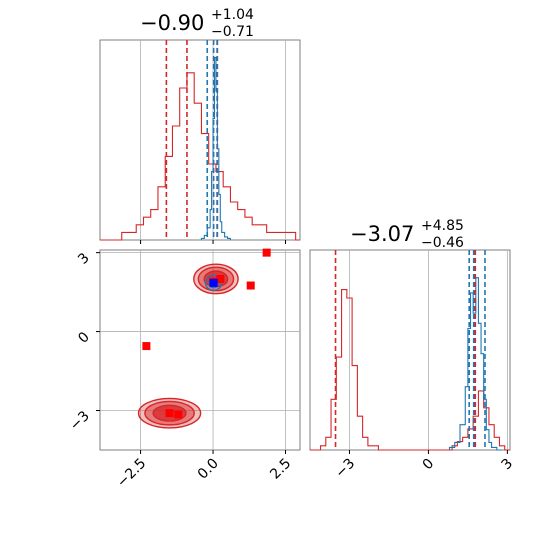 The height and width of the screenshot is (550, 550). I want to click on title-p2-value: −3.07, so click(382, 234).